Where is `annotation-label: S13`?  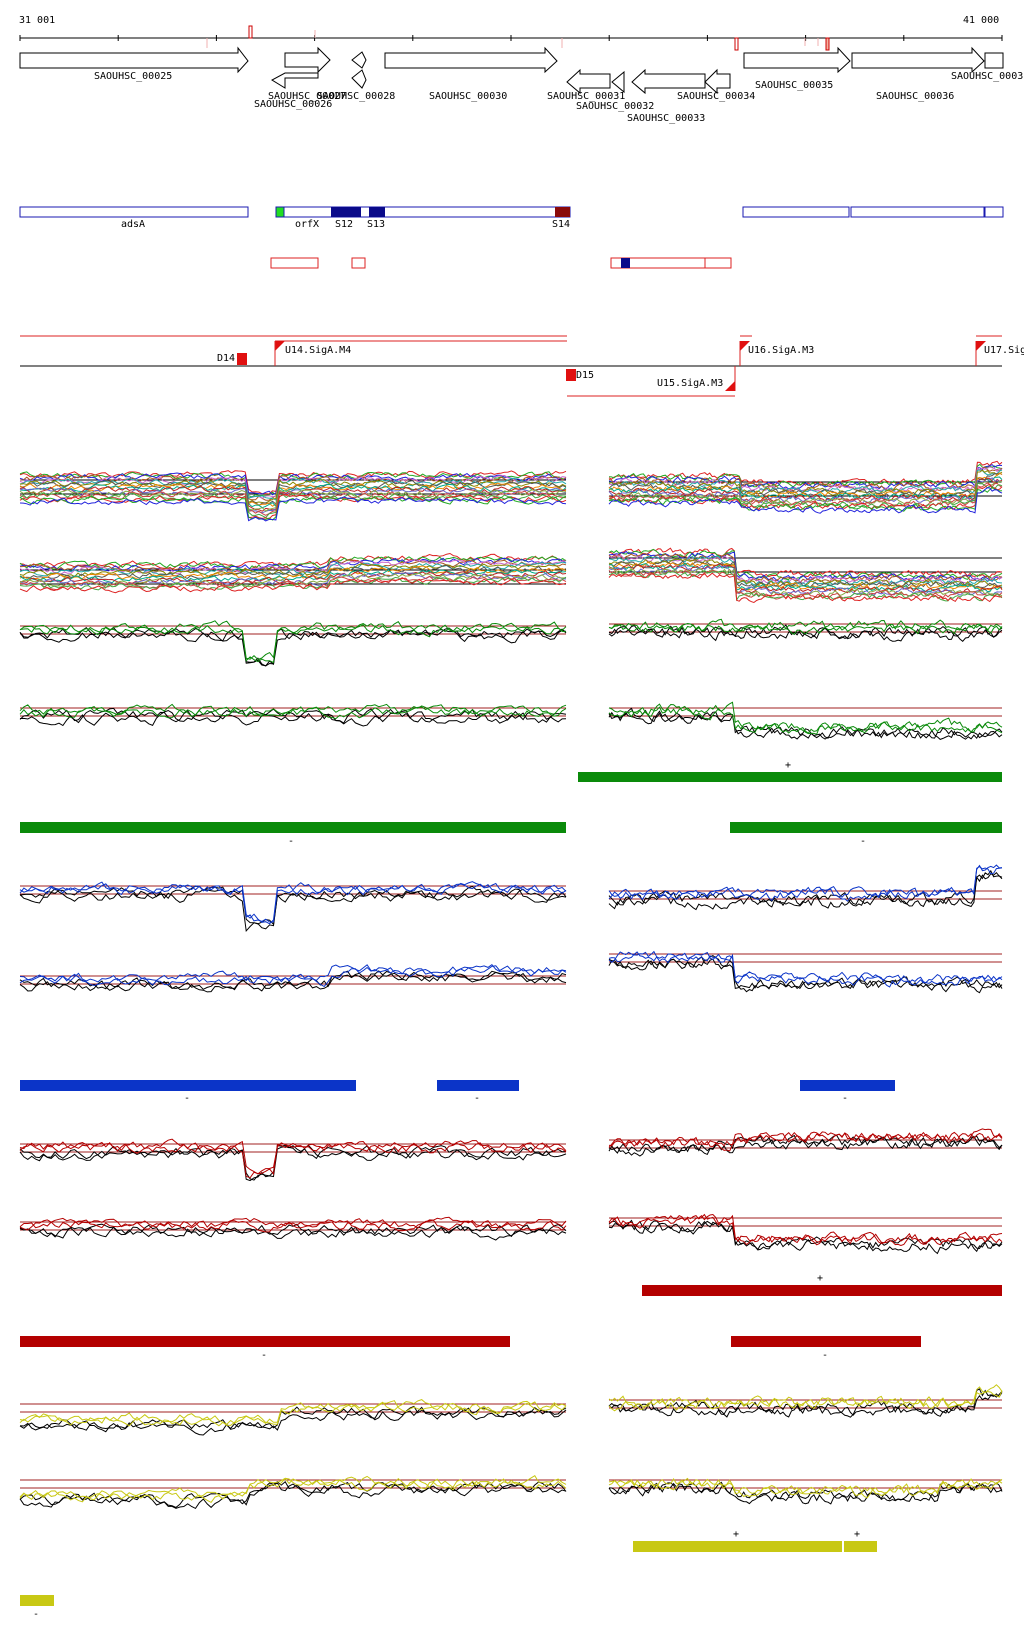 annotation-label: S13 is located at coordinates (376, 224).